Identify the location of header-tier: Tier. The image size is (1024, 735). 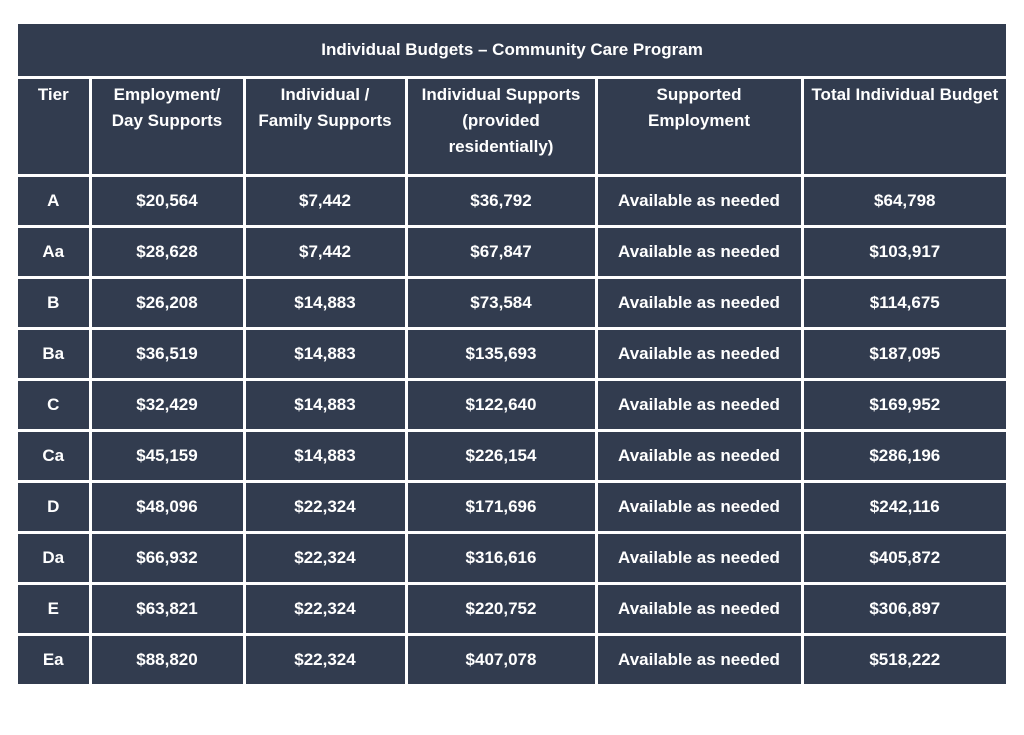
(55, 126).